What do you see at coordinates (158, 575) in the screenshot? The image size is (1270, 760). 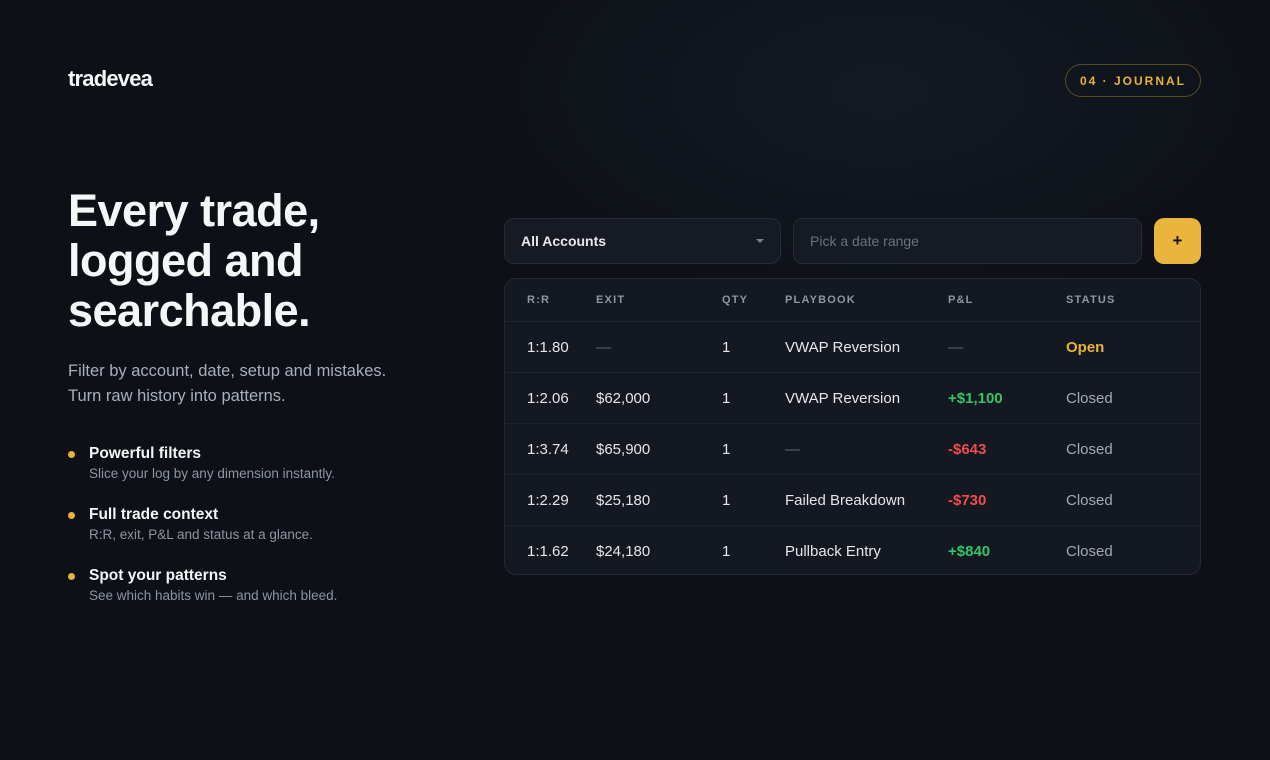 I see `feature-title: Spot your patterns` at bounding box center [158, 575].